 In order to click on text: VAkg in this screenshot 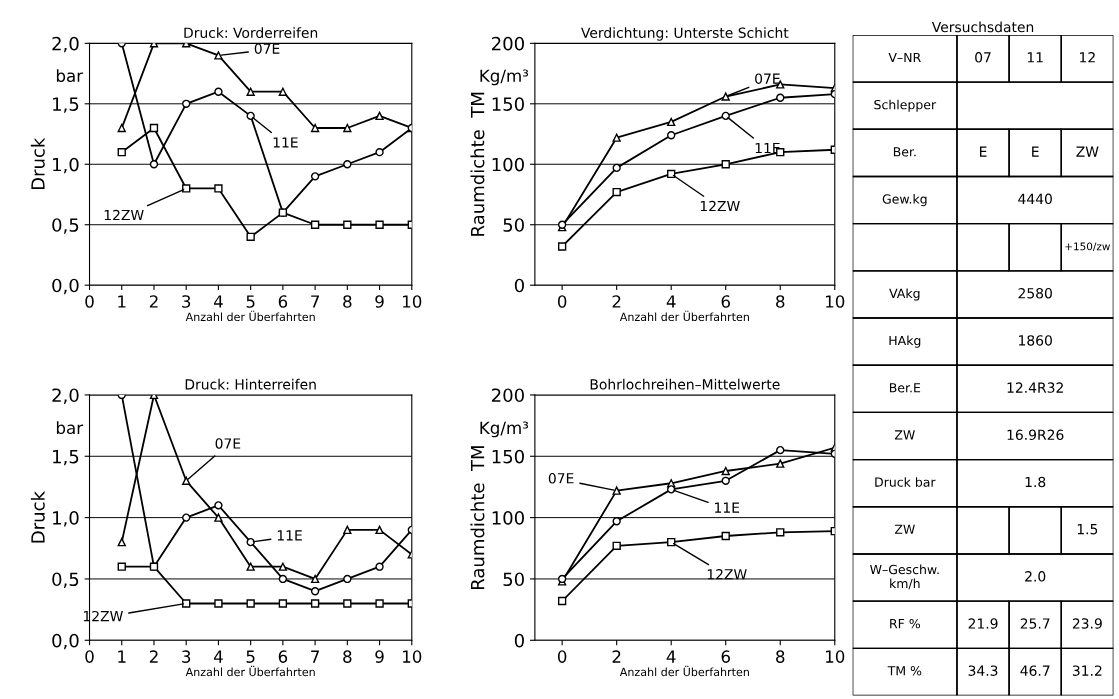, I will do `click(904, 294)`.